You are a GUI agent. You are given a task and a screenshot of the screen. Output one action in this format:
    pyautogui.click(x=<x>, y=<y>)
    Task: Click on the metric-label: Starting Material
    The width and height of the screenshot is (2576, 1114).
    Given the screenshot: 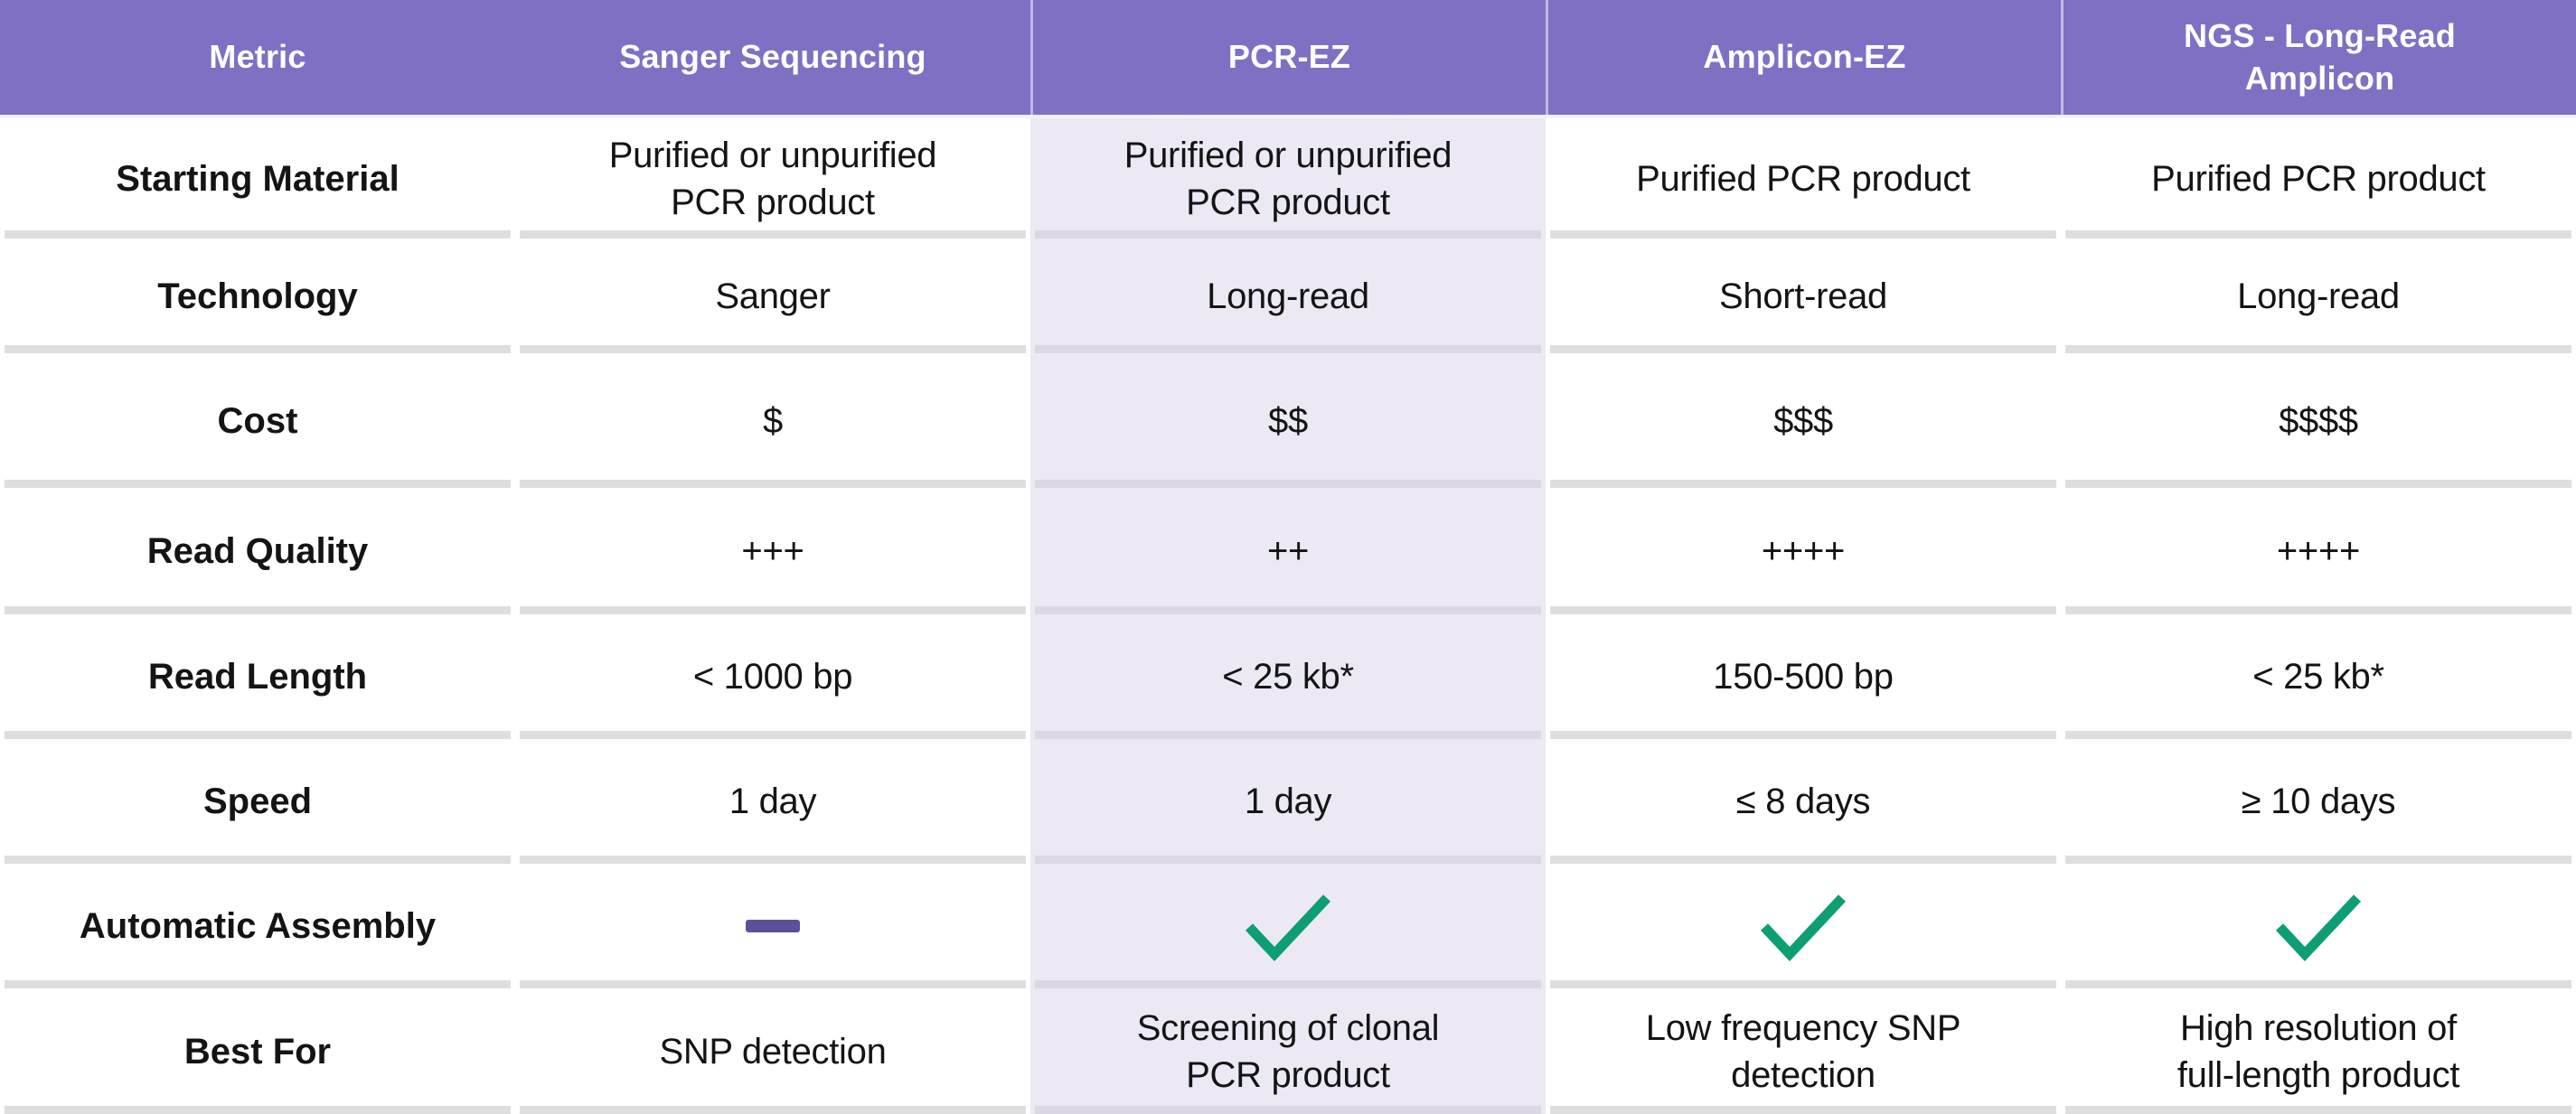 What is the action you would take?
    pyautogui.click(x=258, y=179)
    